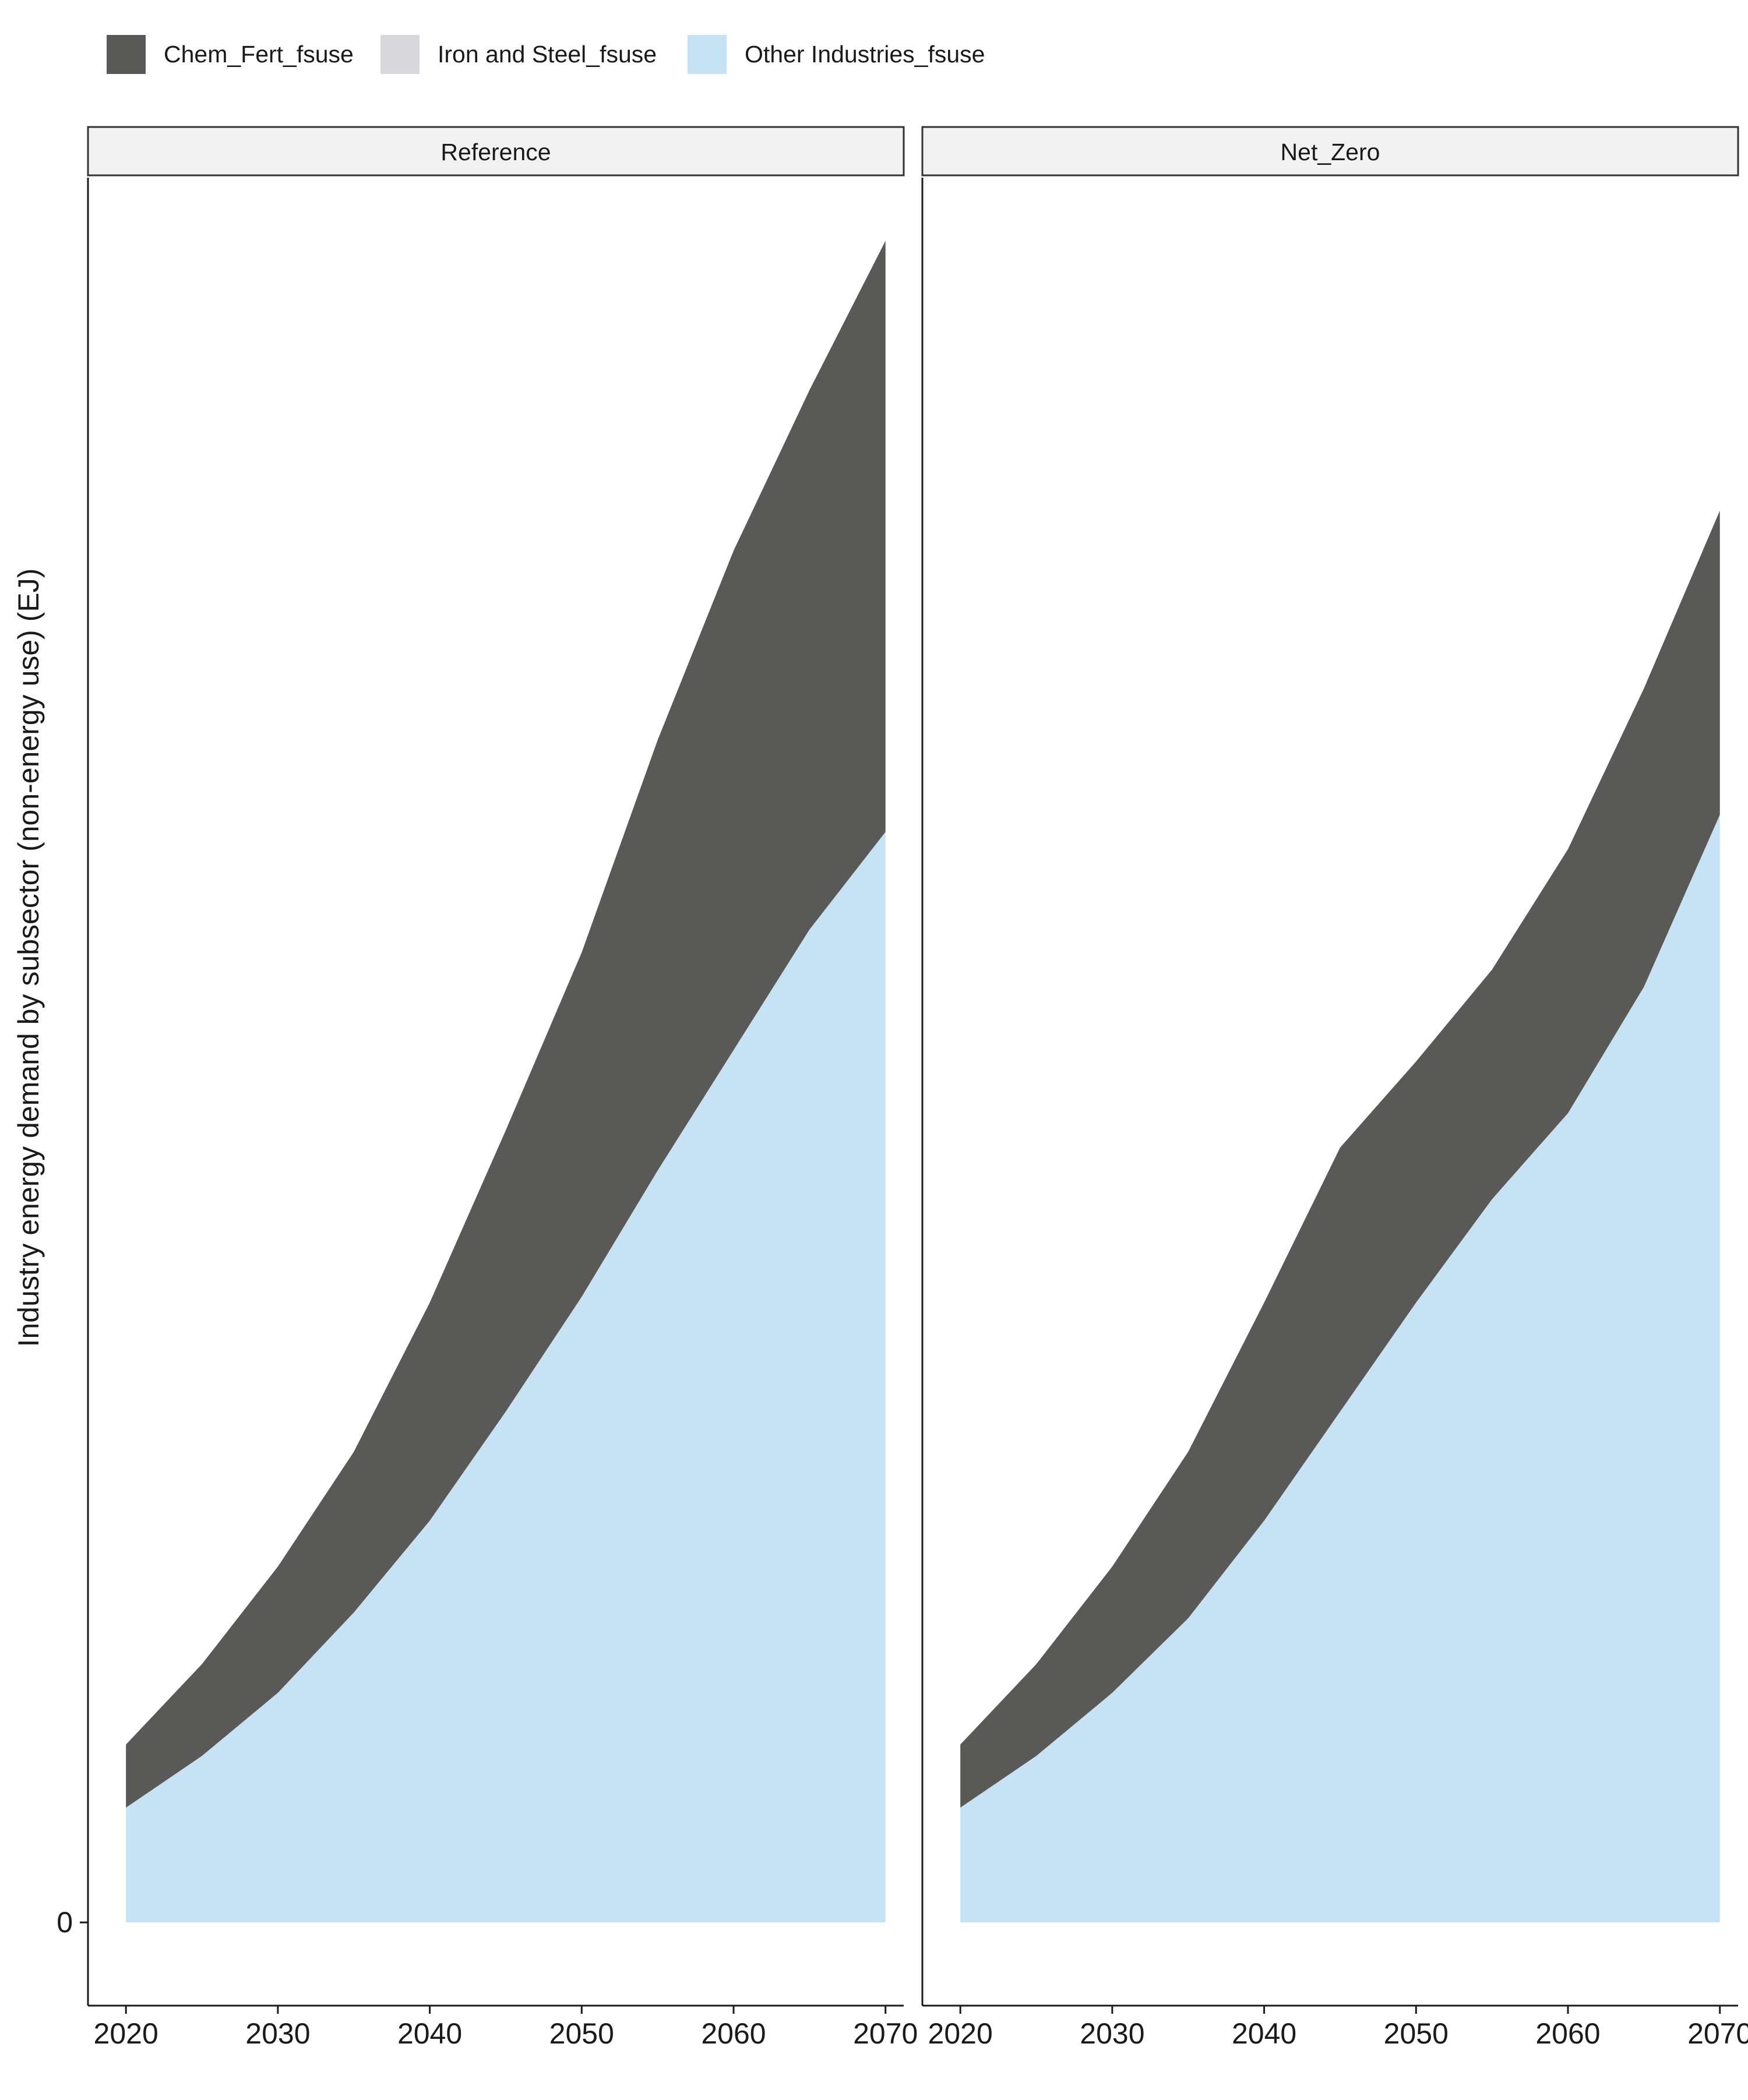  I want to click on legend-key-chem-fert-fsuse, so click(126, 54).